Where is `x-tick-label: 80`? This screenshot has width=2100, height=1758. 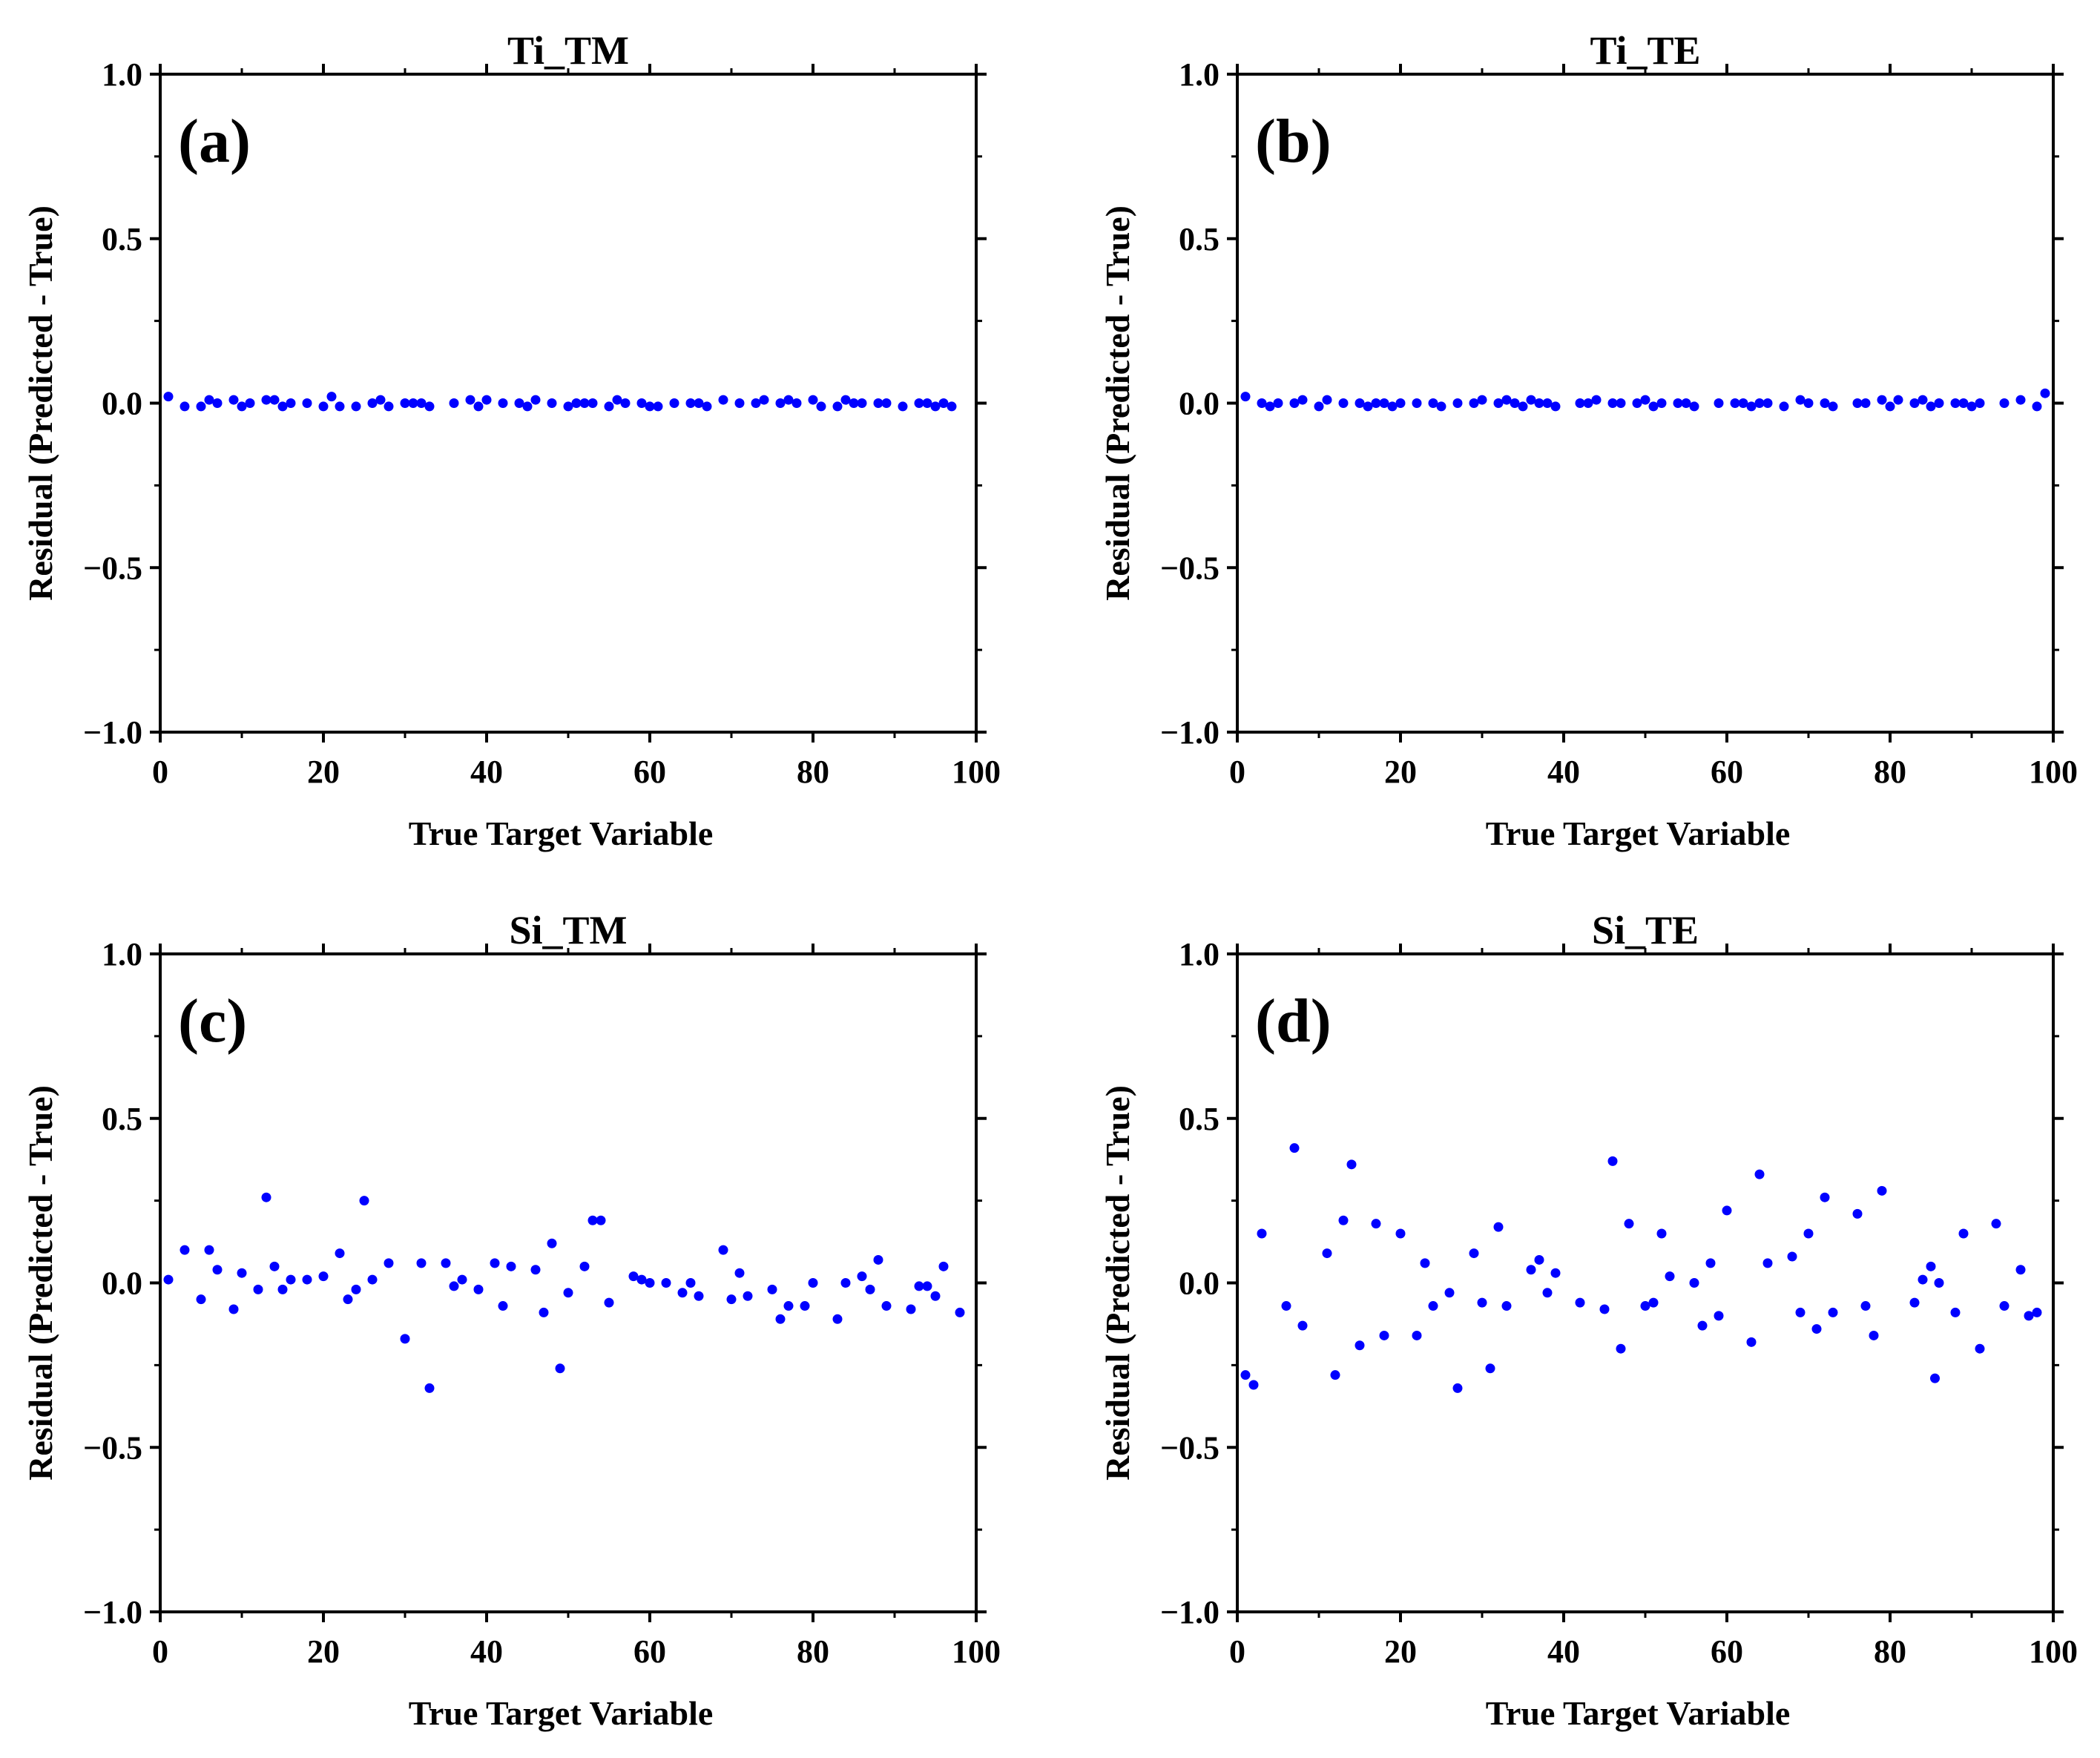
x-tick-label: 80 is located at coordinates (1890, 772).